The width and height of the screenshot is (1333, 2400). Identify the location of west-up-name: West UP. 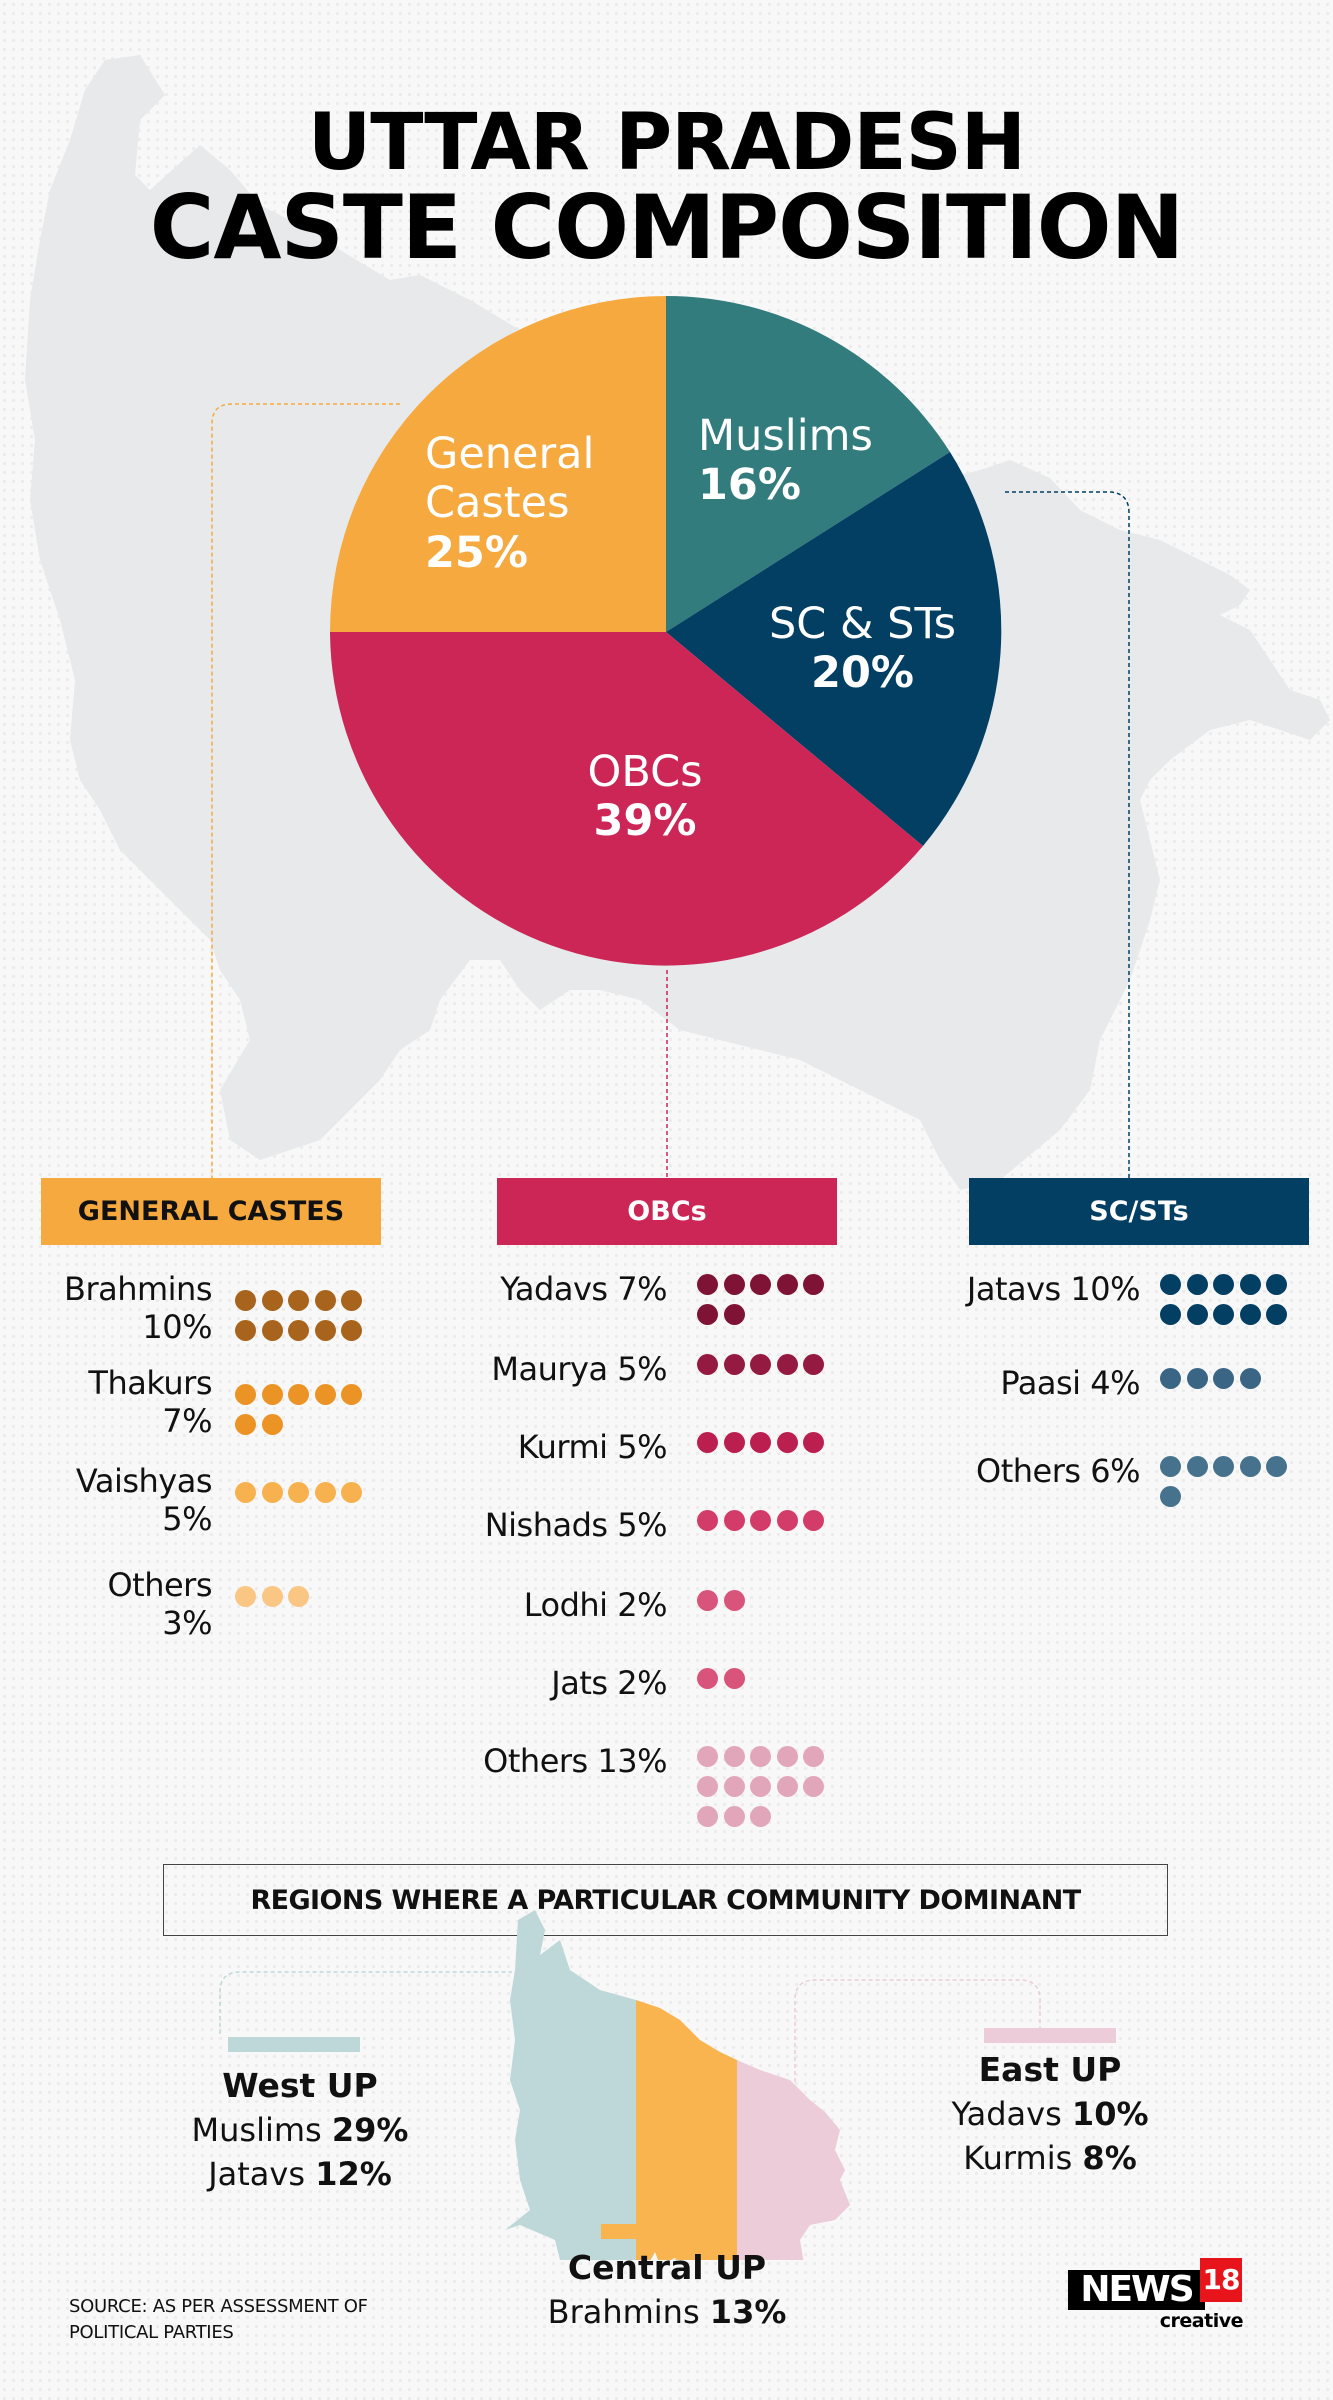
(300, 2085).